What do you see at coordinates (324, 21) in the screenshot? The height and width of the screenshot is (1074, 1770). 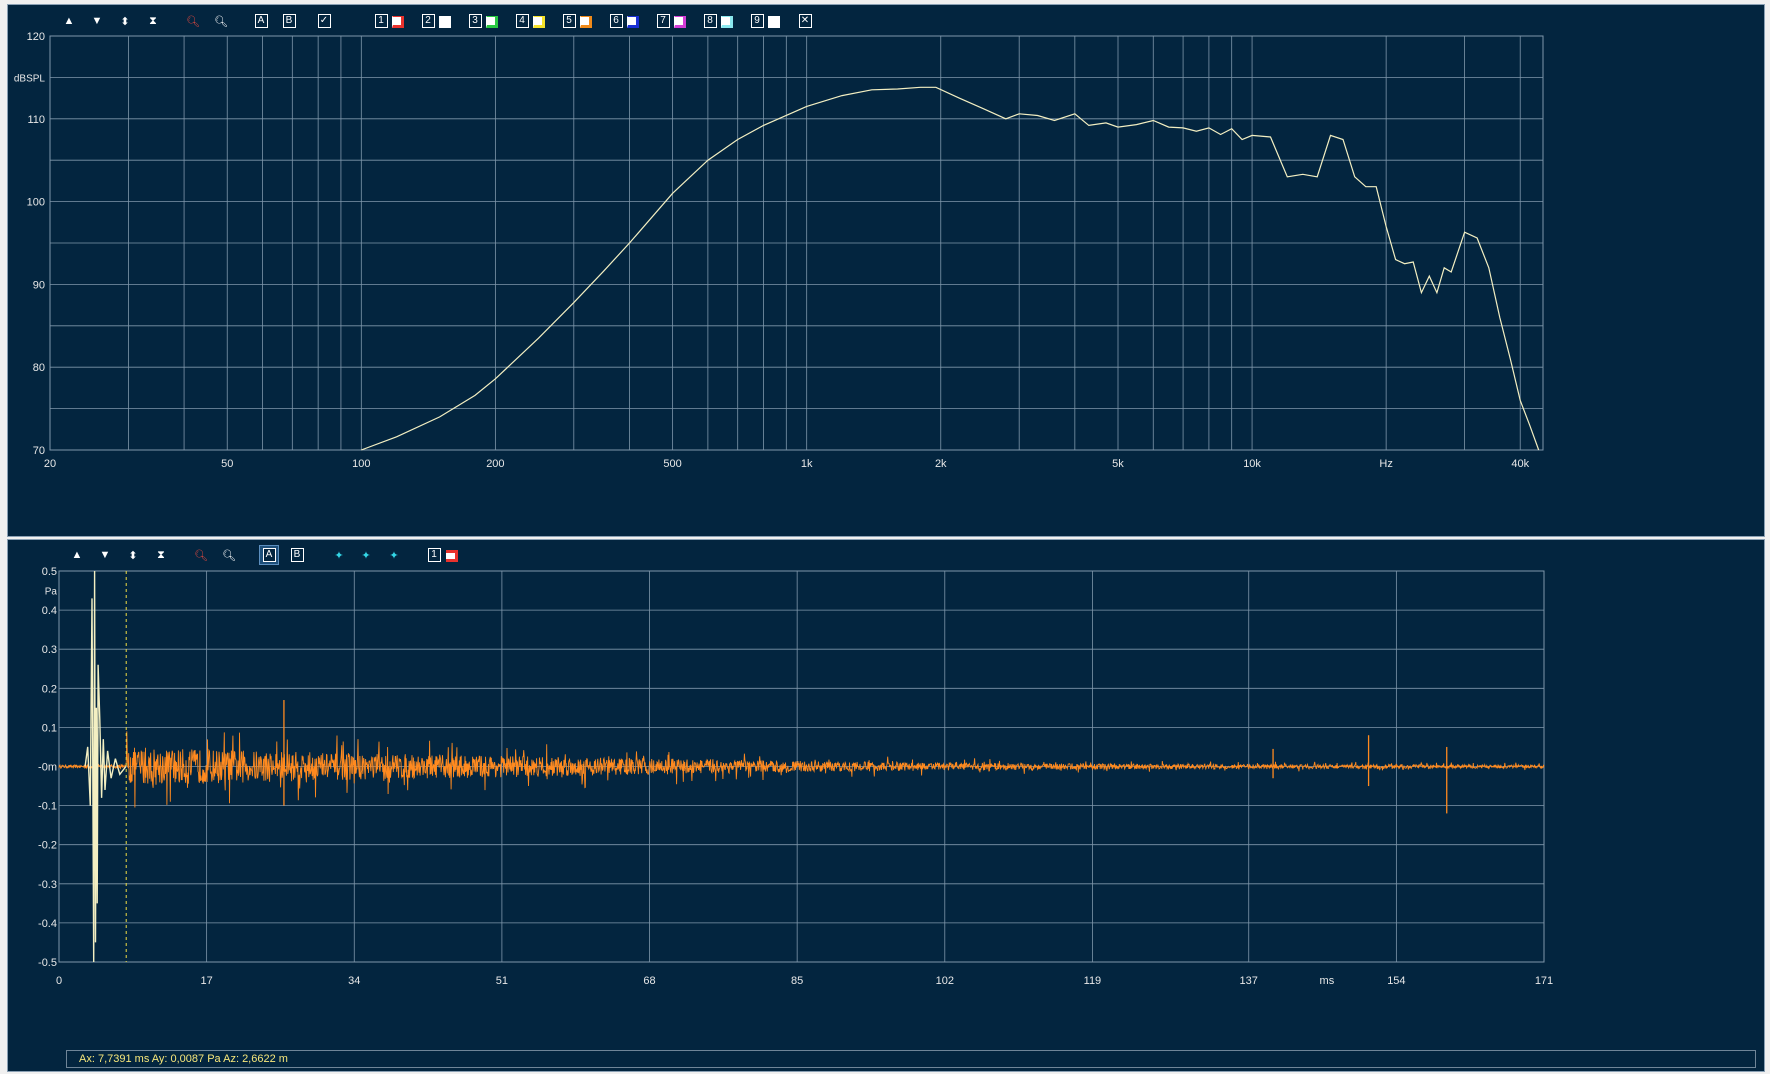 I see `checkbox-icon: ✓` at bounding box center [324, 21].